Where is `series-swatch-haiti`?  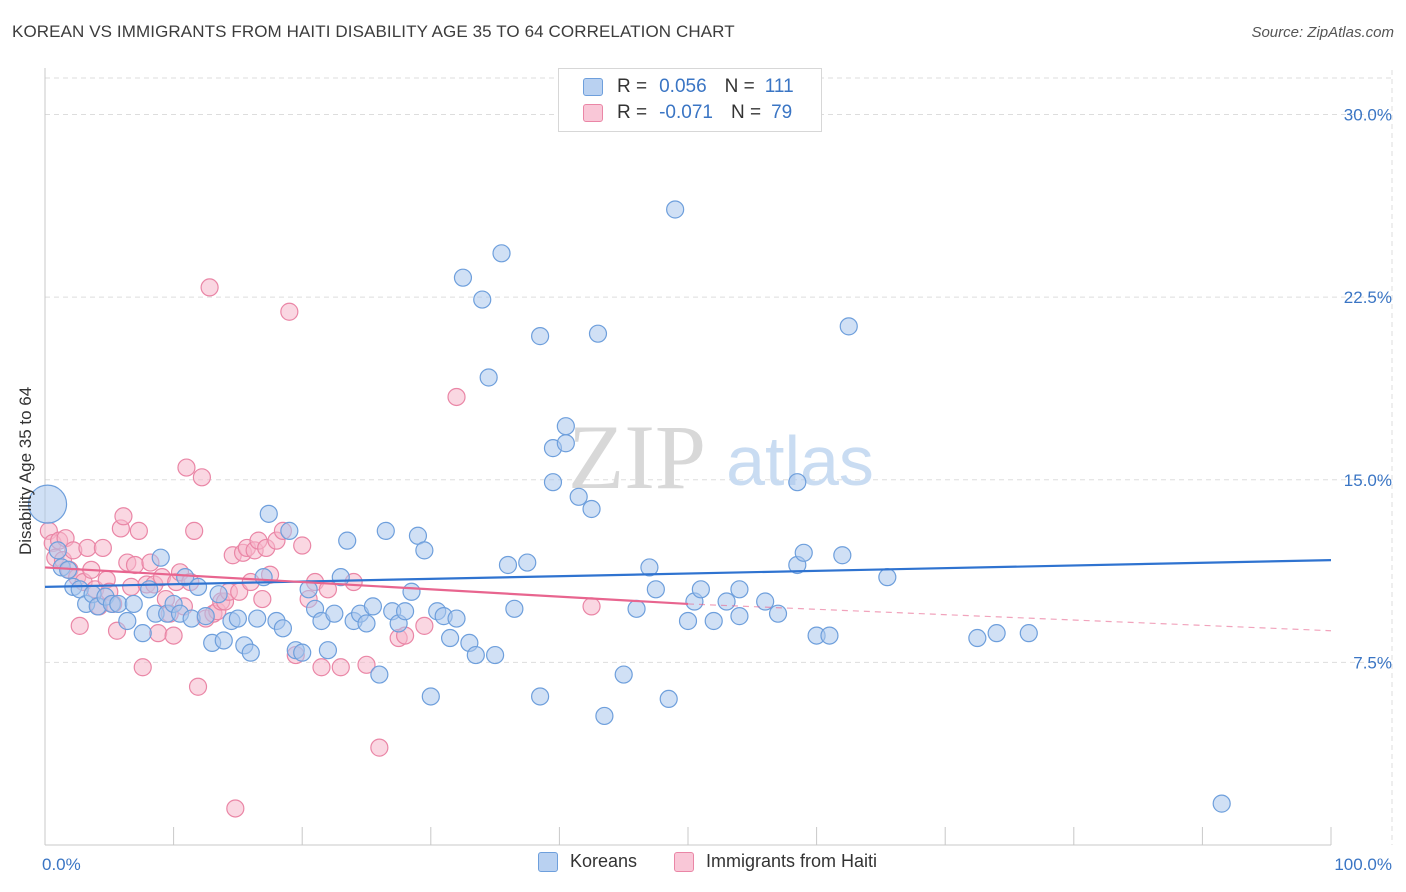 series-swatch-haiti is located at coordinates (684, 861).